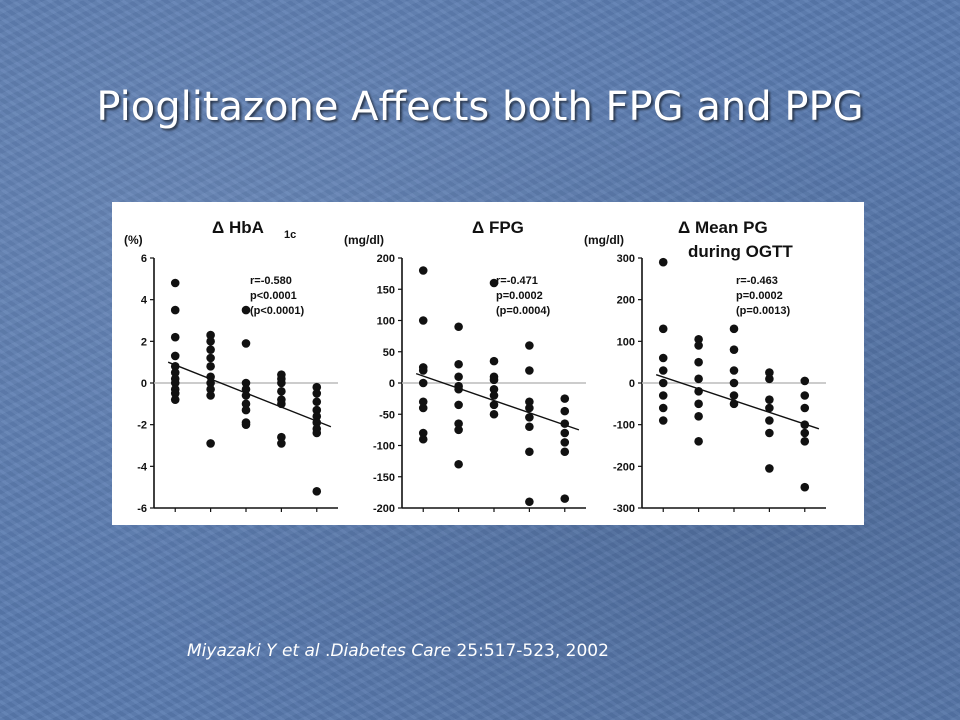 This screenshot has height=720, width=960. What do you see at coordinates (144, 301) in the screenshot?
I see `chart-1-ytick-label: 4` at bounding box center [144, 301].